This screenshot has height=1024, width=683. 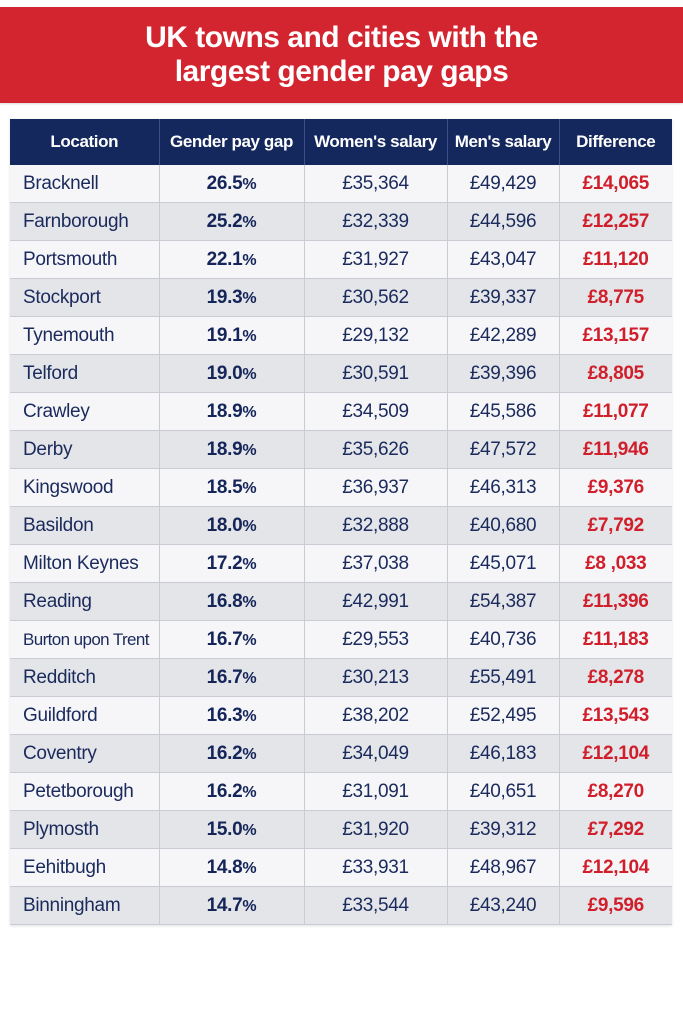 I want to click on cell-womens-salary: £38,202, so click(x=376, y=715).